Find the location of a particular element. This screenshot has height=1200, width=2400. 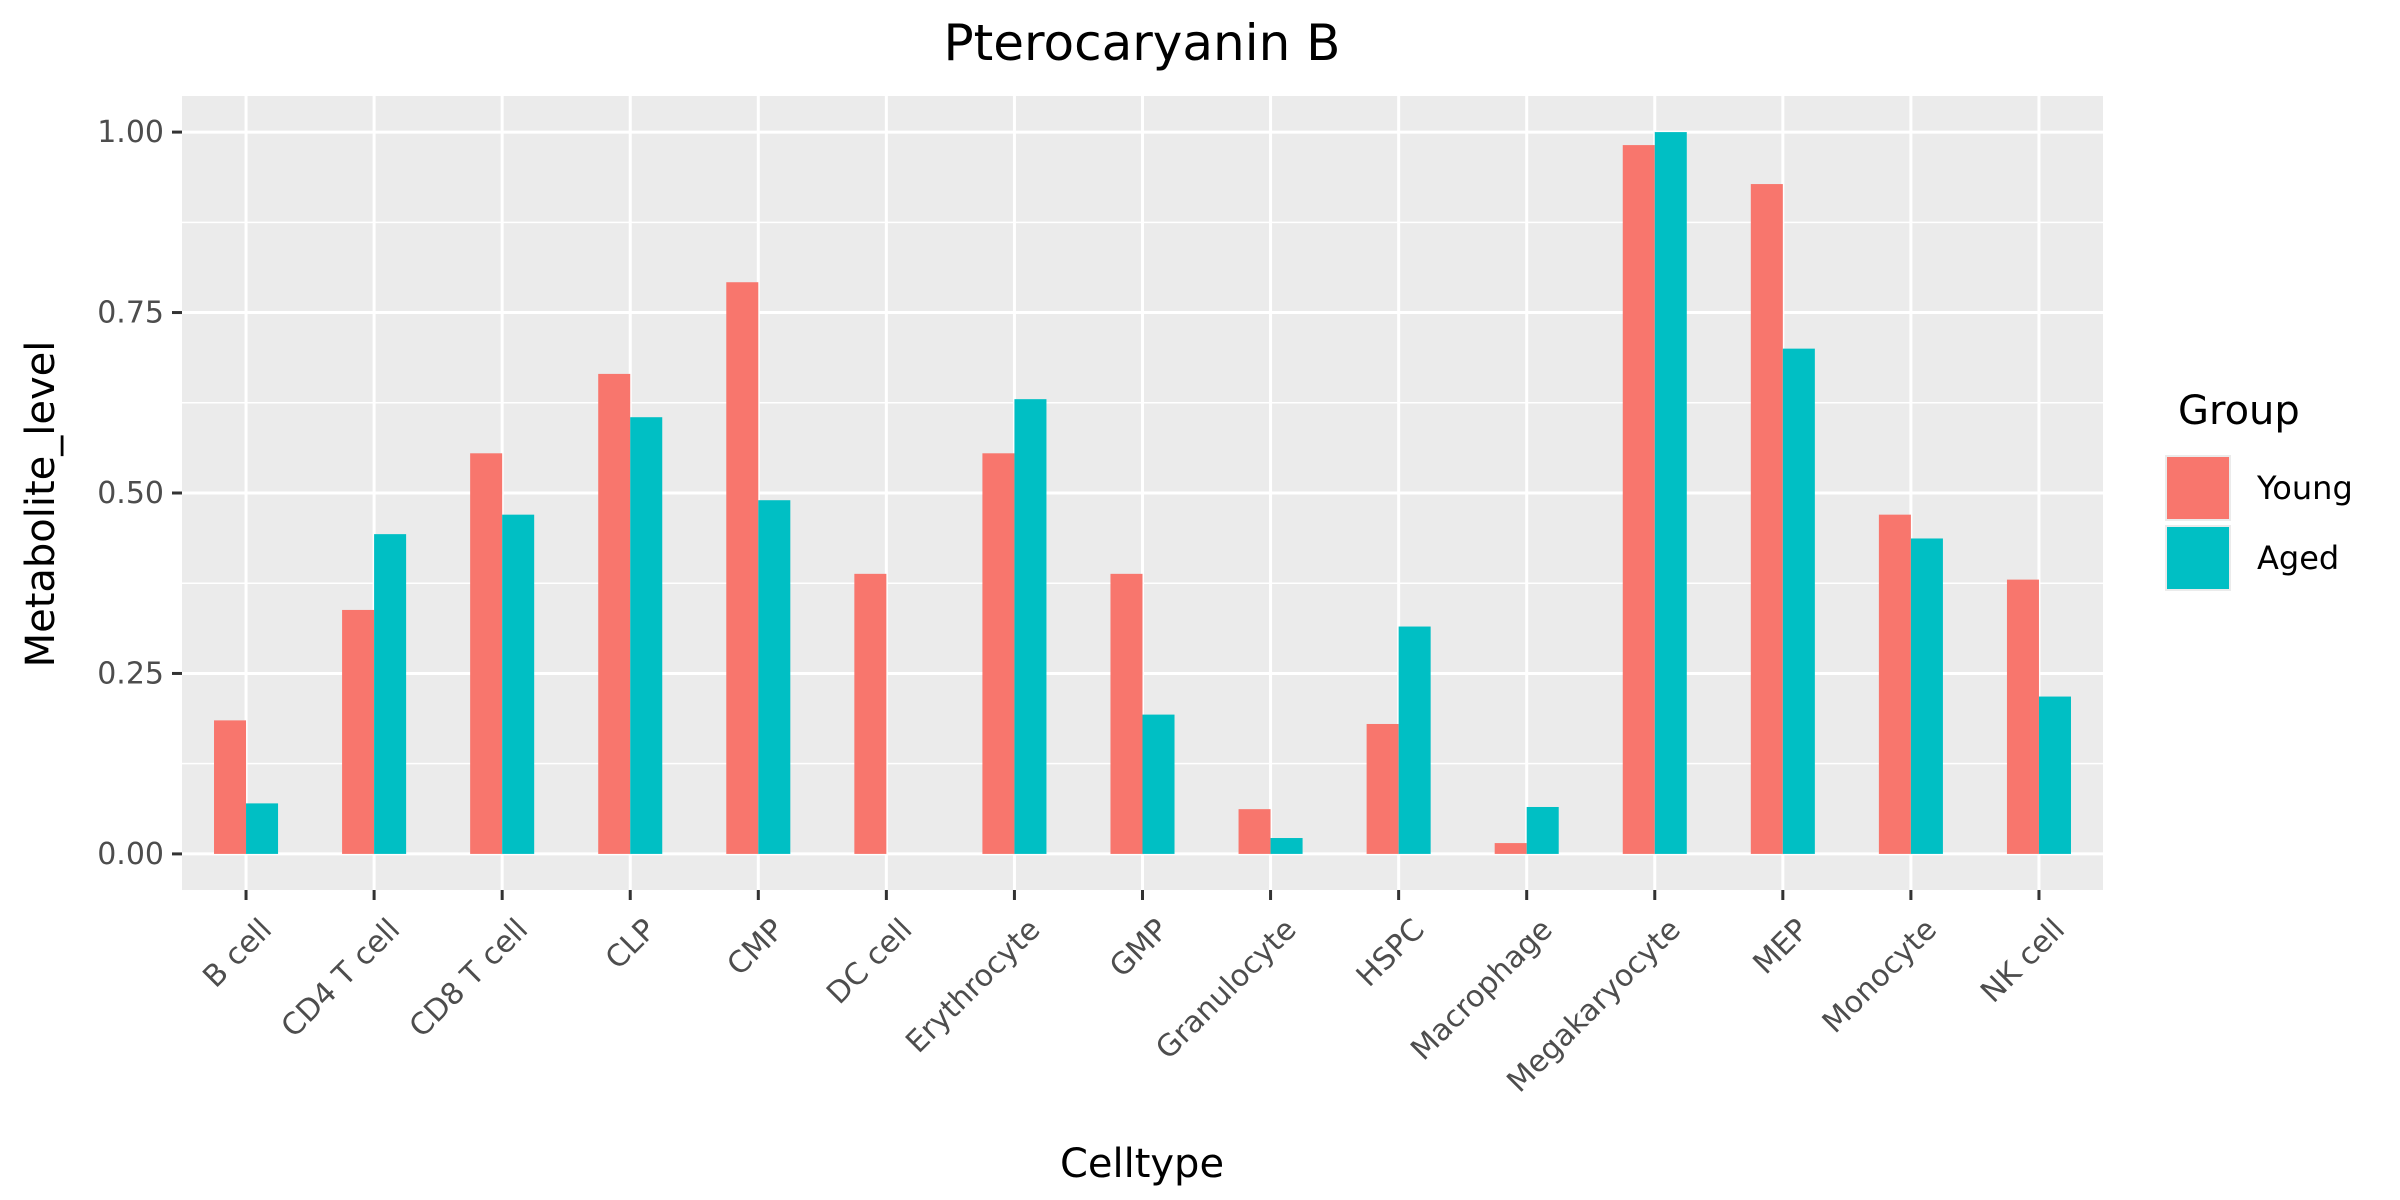

bar-young-dc-cell is located at coordinates (870, 713).